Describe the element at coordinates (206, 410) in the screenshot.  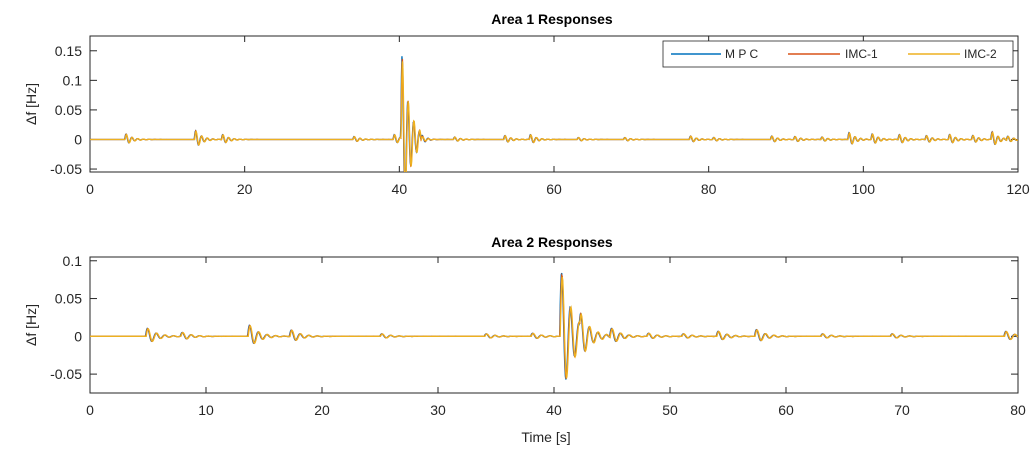
I see `x-tick-label: 10` at that location.